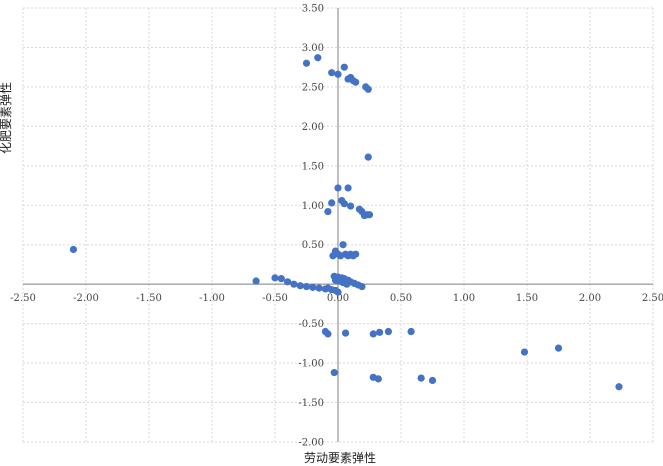  Describe the element at coordinates (313, 127) in the screenshot. I see `y-tick-label: 2.00` at that location.